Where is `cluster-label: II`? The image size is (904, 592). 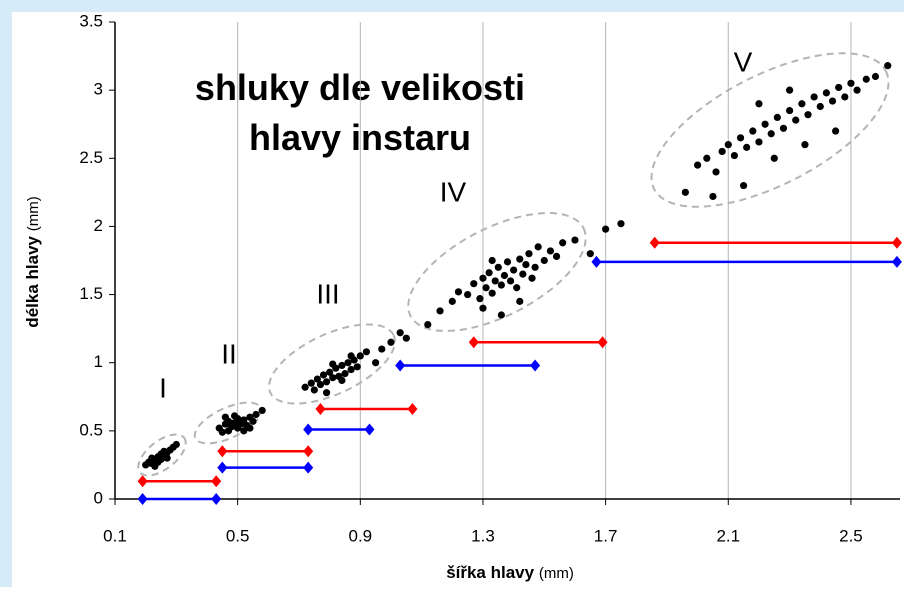 cluster-label: II is located at coordinates (229, 353).